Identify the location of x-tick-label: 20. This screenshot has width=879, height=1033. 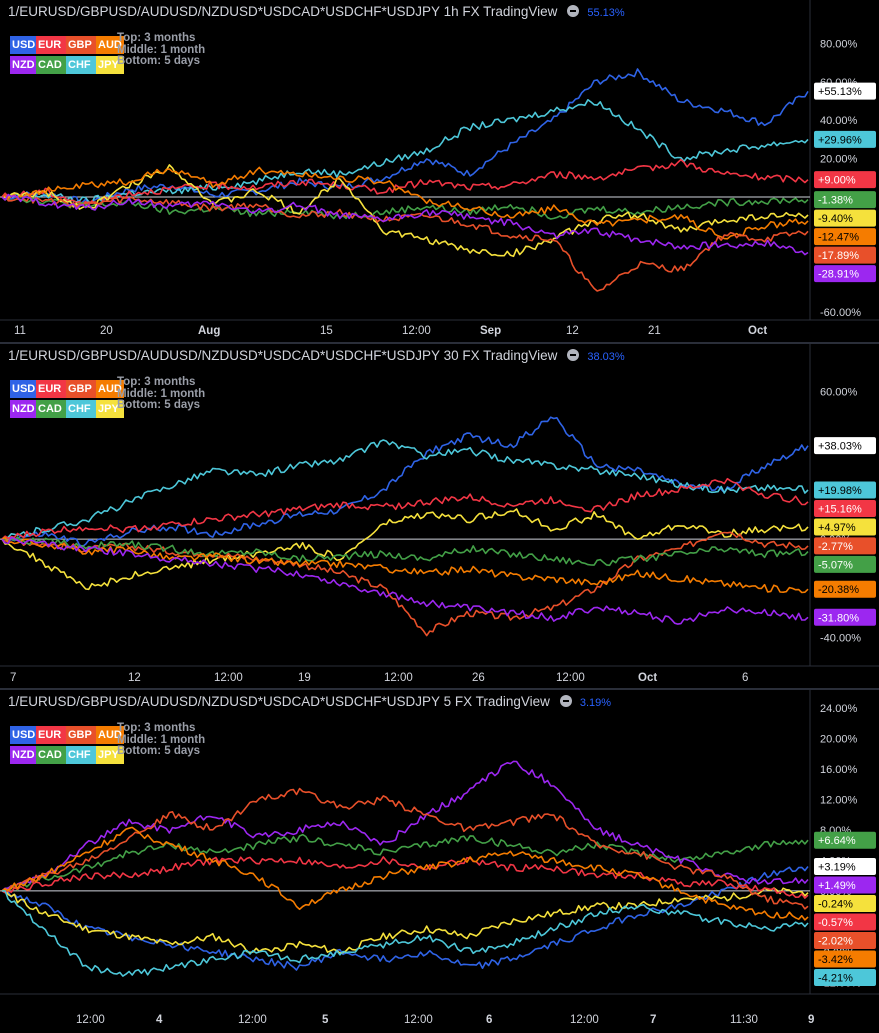
(106, 331).